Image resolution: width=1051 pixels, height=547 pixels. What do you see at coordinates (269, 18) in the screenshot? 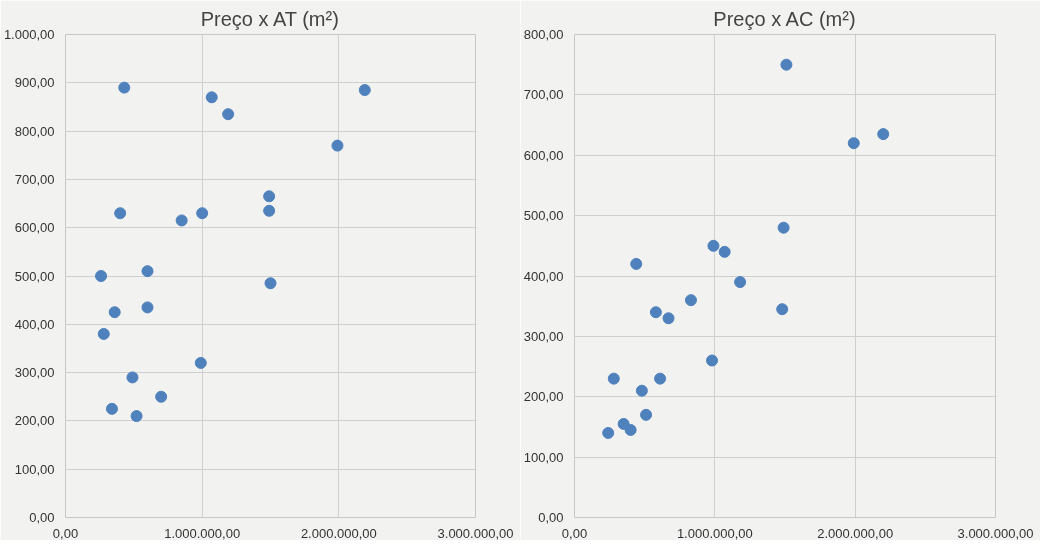
I see `chart-title: Preço x AT (m²)` at bounding box center [269, 18].